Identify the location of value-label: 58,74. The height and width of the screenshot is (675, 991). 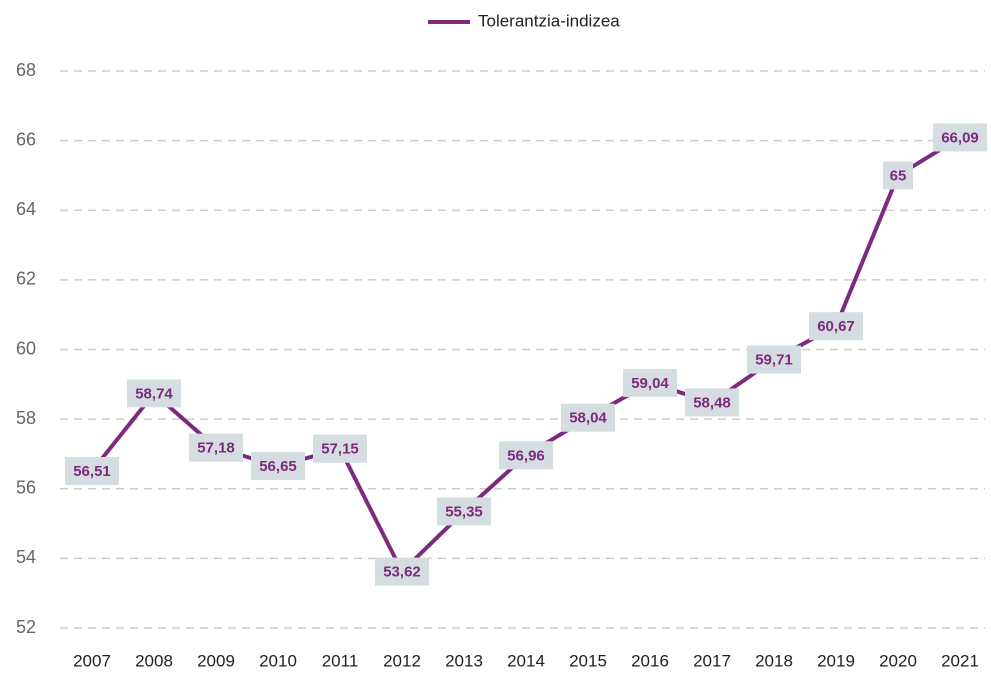
(154, 393).